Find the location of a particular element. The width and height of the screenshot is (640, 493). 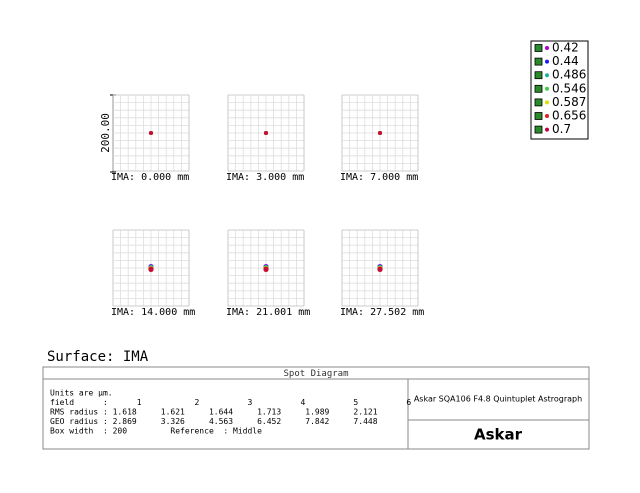

panel-label: IMA: 0.000 mm is located at coordinates (150, 177).